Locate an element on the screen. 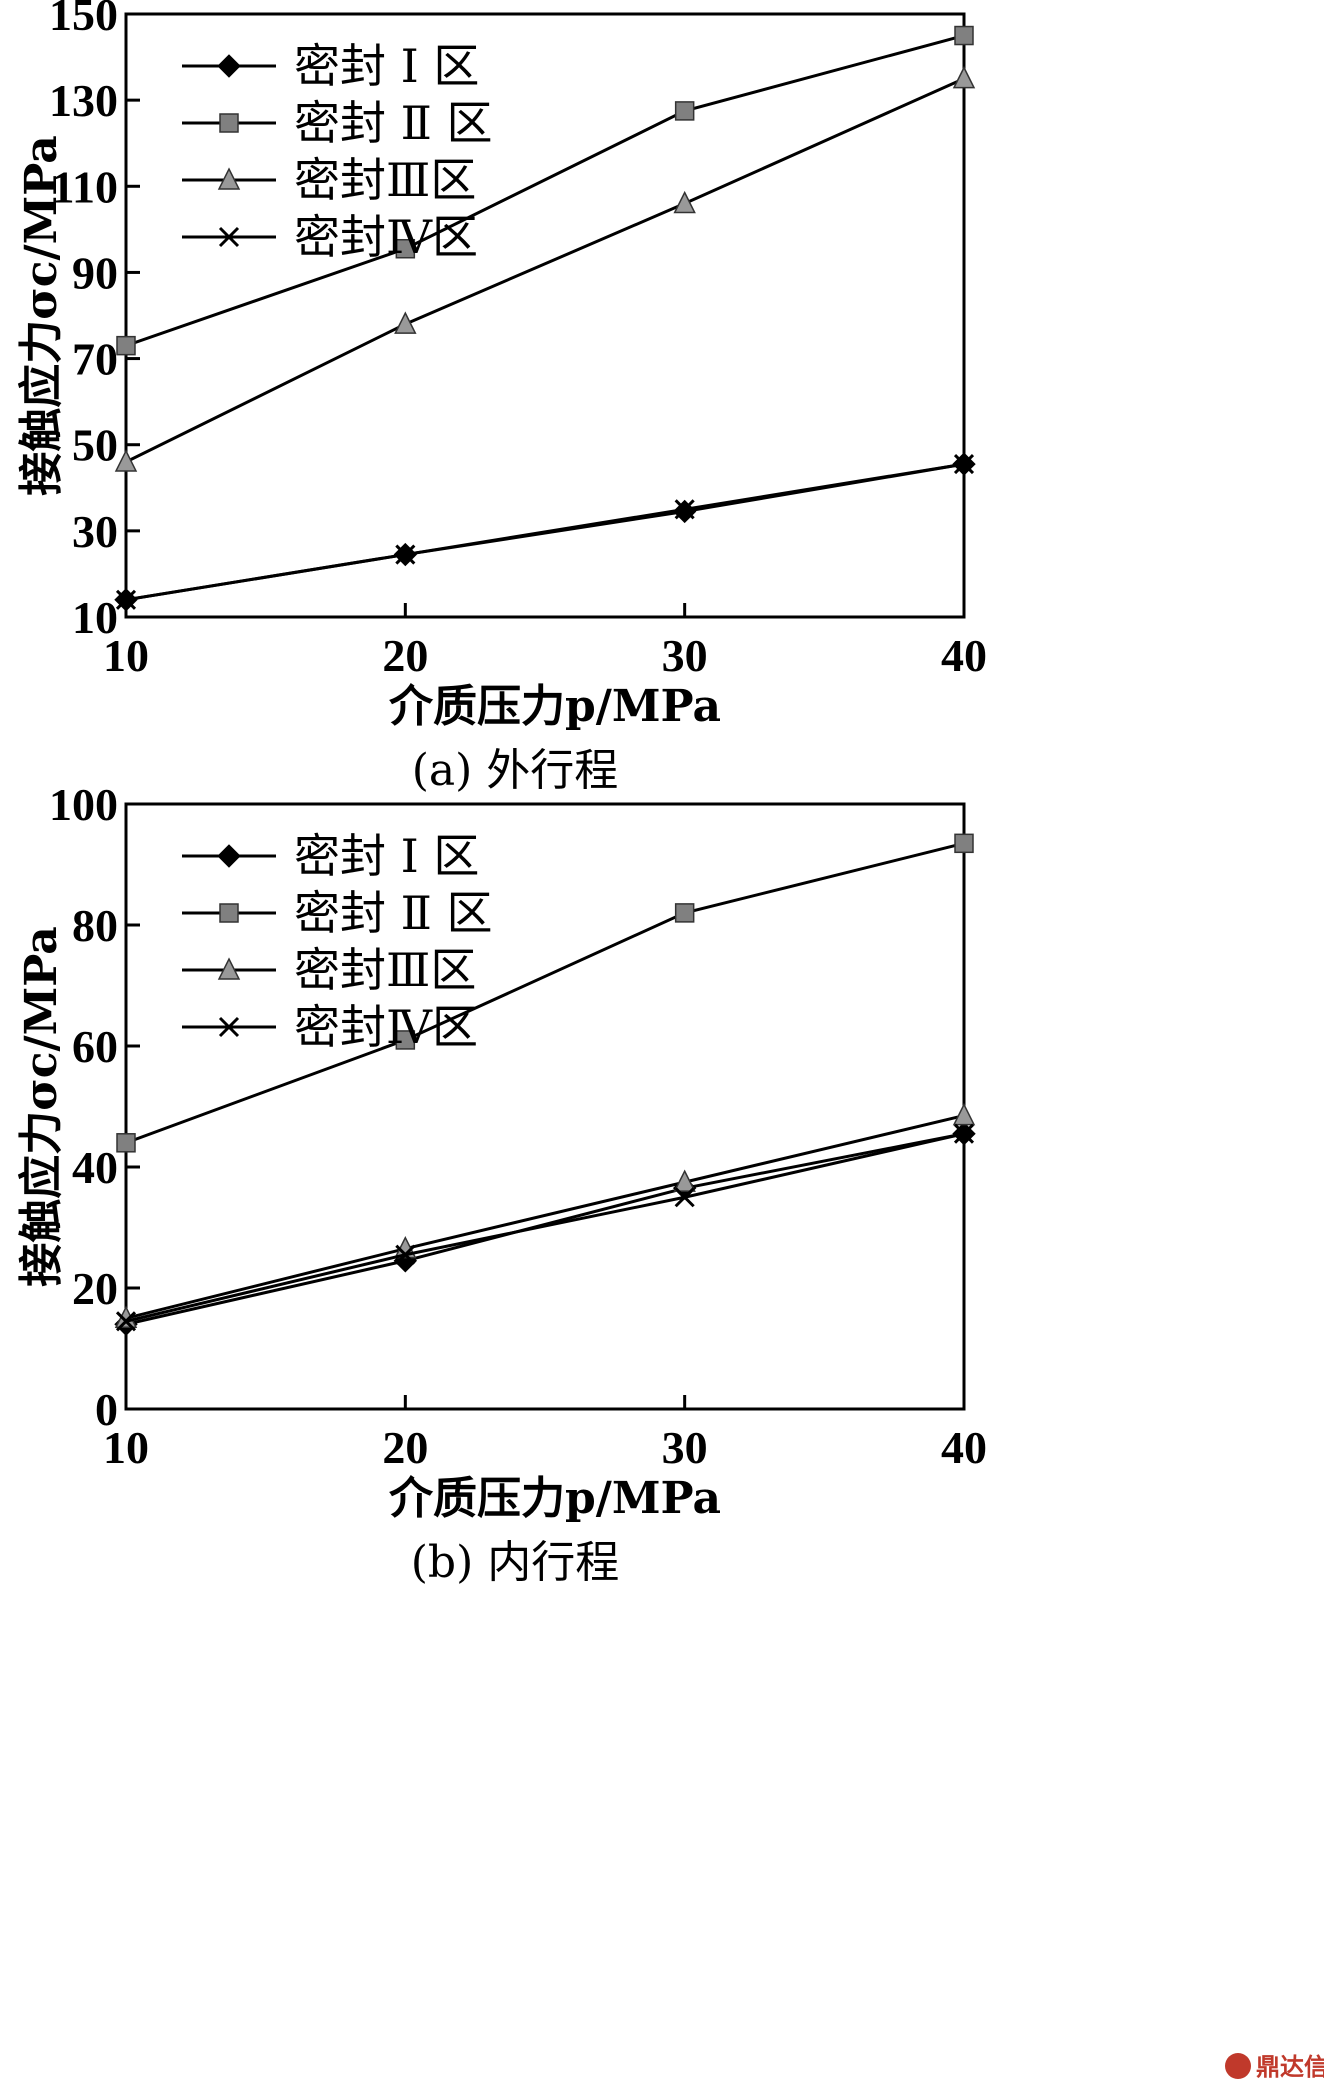 This screenshot has height=2086, width=1324. chart-caption: (a) 外行程 is located at coordinates (515, 770).